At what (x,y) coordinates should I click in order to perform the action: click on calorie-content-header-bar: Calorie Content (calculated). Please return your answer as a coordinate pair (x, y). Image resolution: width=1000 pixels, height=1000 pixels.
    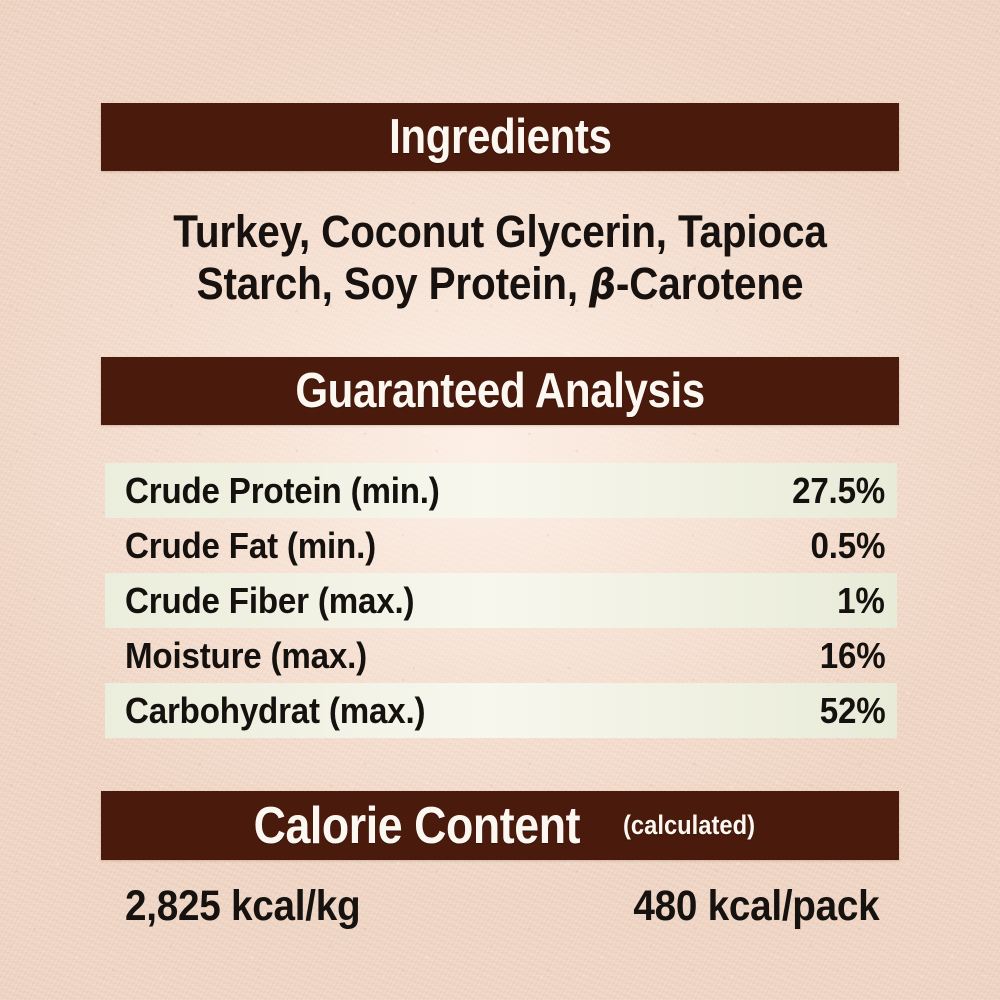
    Looking at the image, I should click on (500, 825).